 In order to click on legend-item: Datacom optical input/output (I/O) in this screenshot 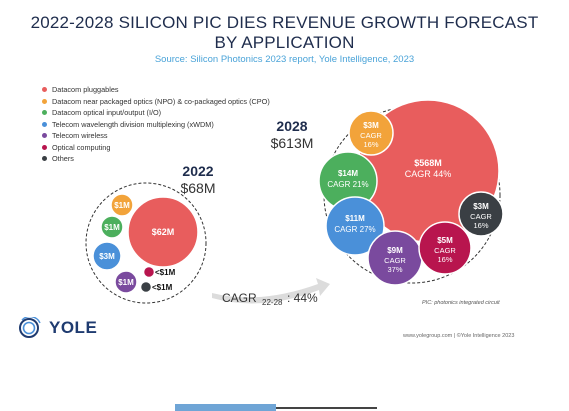, I will do `click(156, 113)`.